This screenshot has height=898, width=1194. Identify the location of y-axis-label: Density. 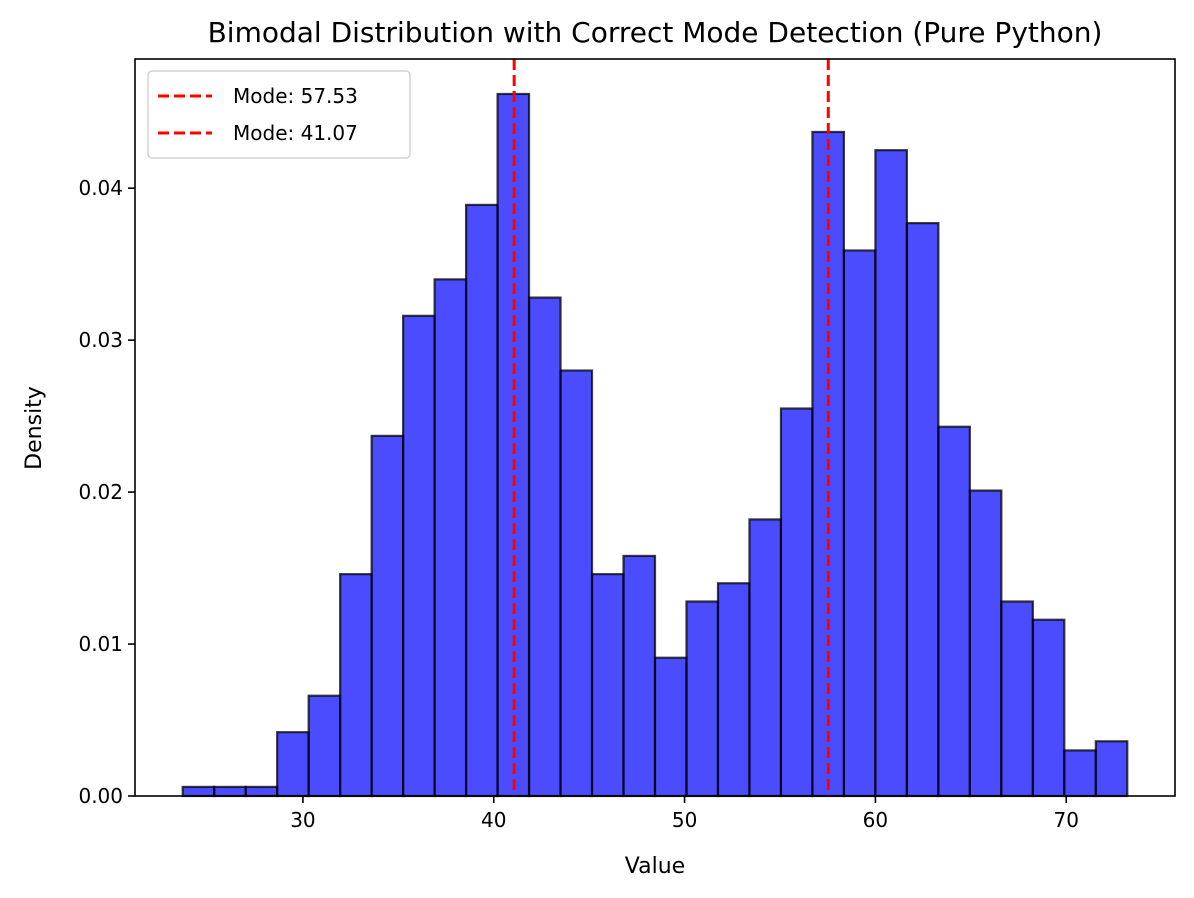
(34, 428).